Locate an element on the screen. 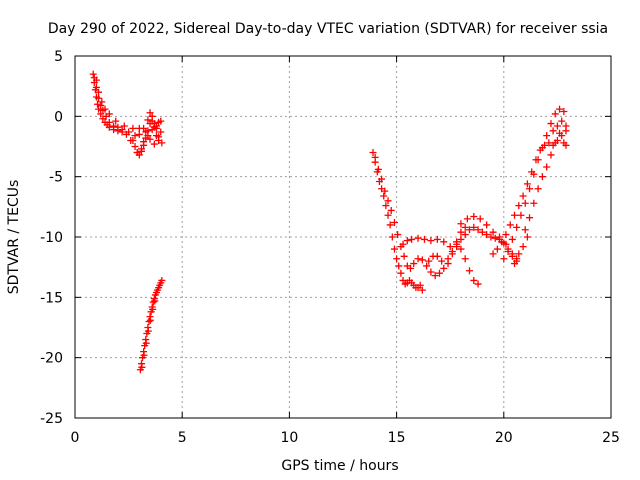 The width and height of the screenshot is (640, 480). x-tick-label: 20 is located at coordinates (504, 438).